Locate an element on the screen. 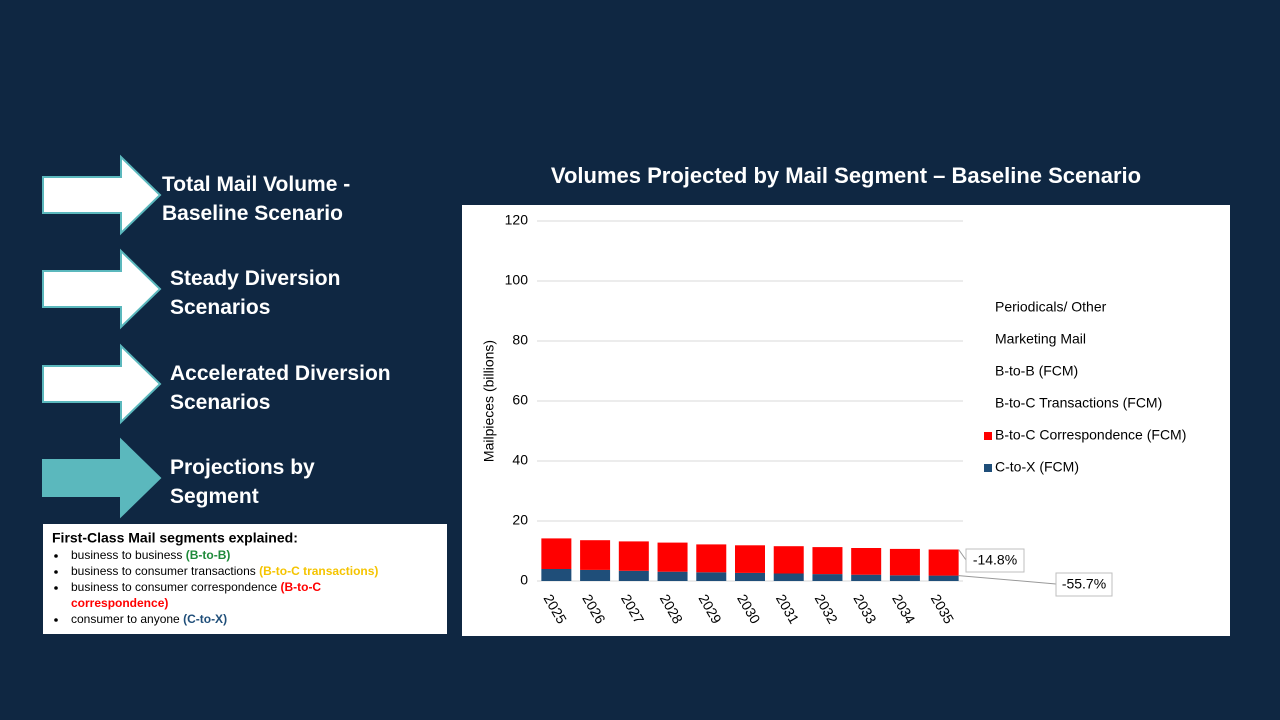  nav-label: Steady Diversion Scenarios is located at coordinates (255, 293).